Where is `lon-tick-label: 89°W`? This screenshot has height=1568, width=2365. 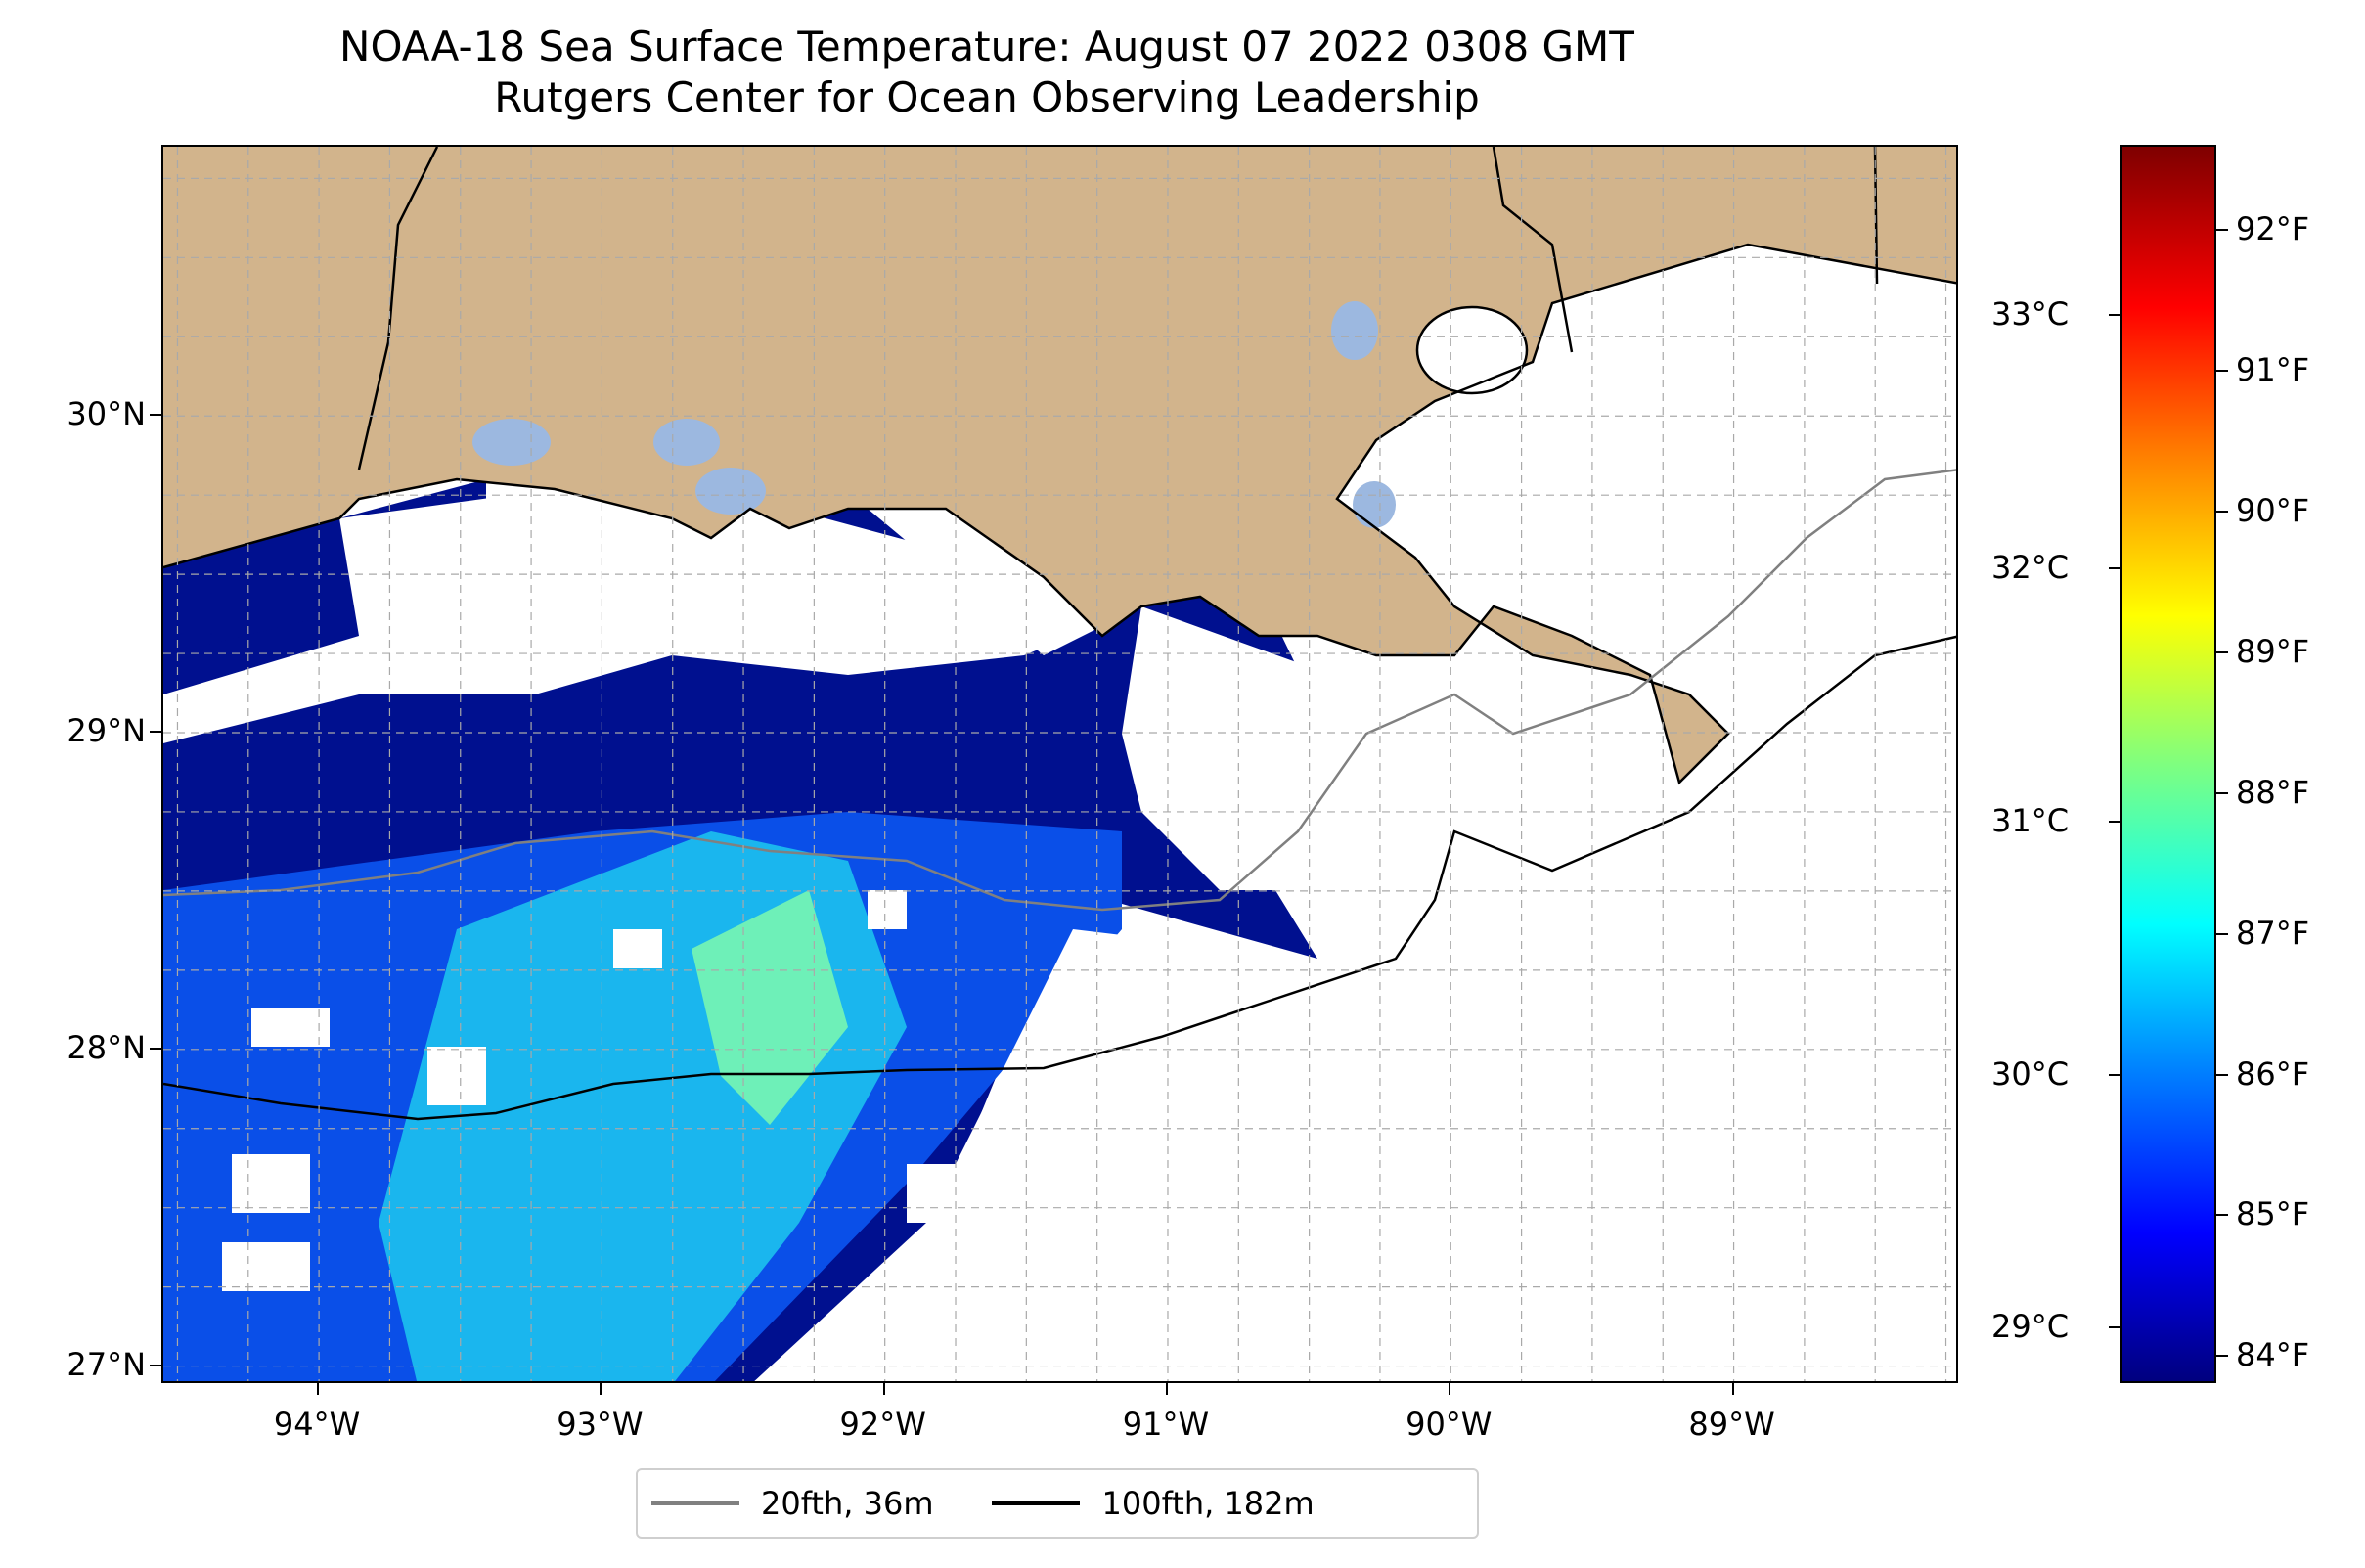
lon-tick-label: 89°W is located at coordinates (1731, 1424).